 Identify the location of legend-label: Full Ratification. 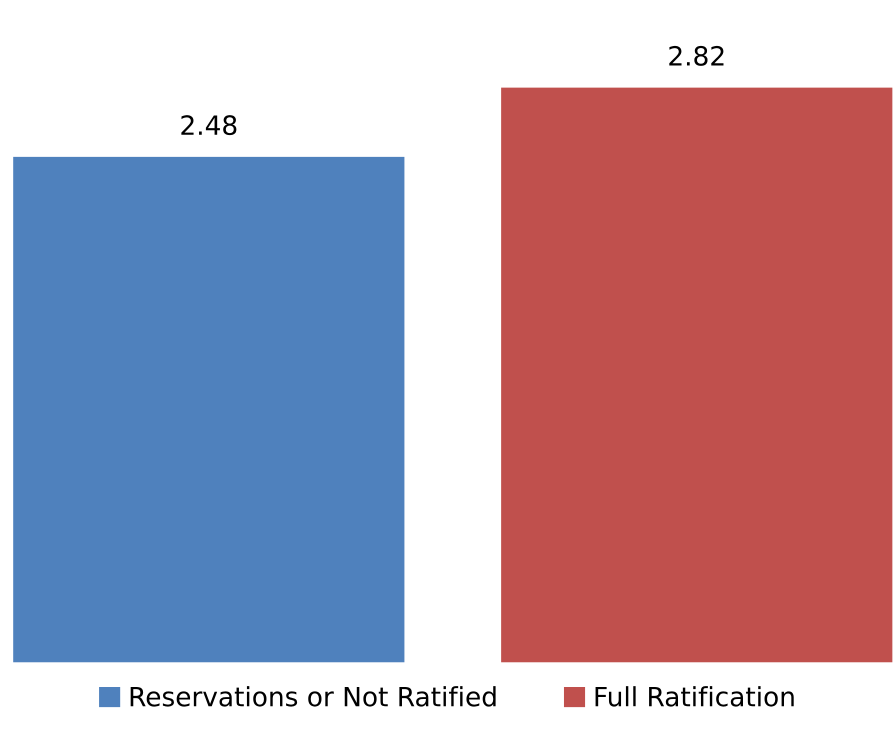
(695, 696).